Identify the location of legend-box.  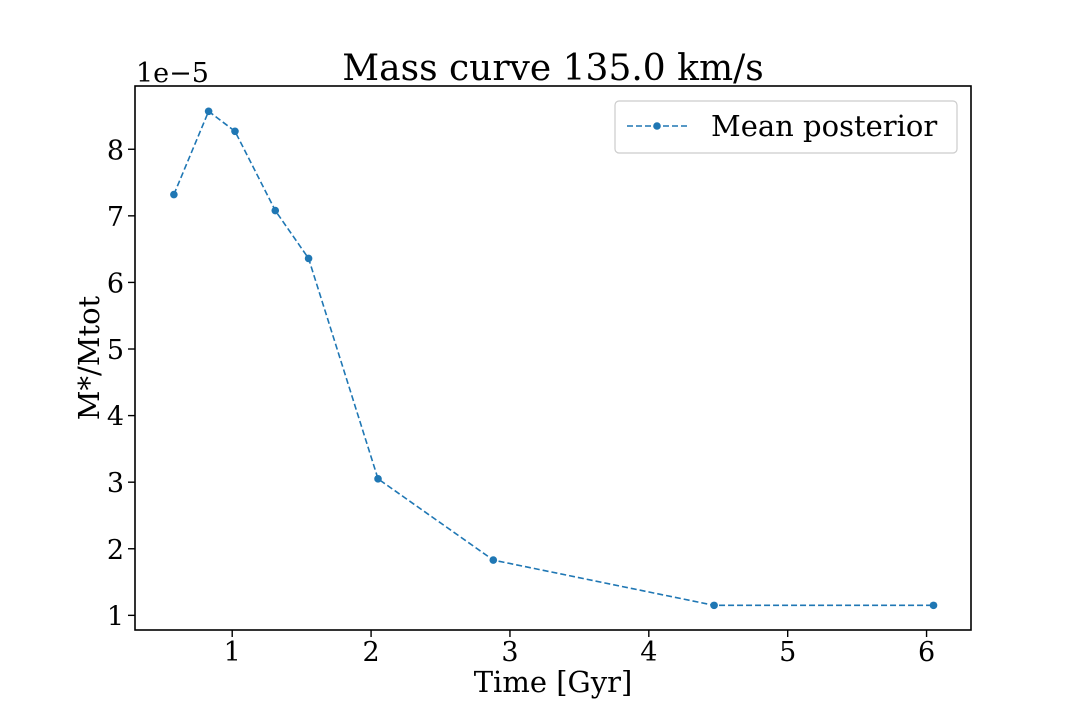
(786, 127).